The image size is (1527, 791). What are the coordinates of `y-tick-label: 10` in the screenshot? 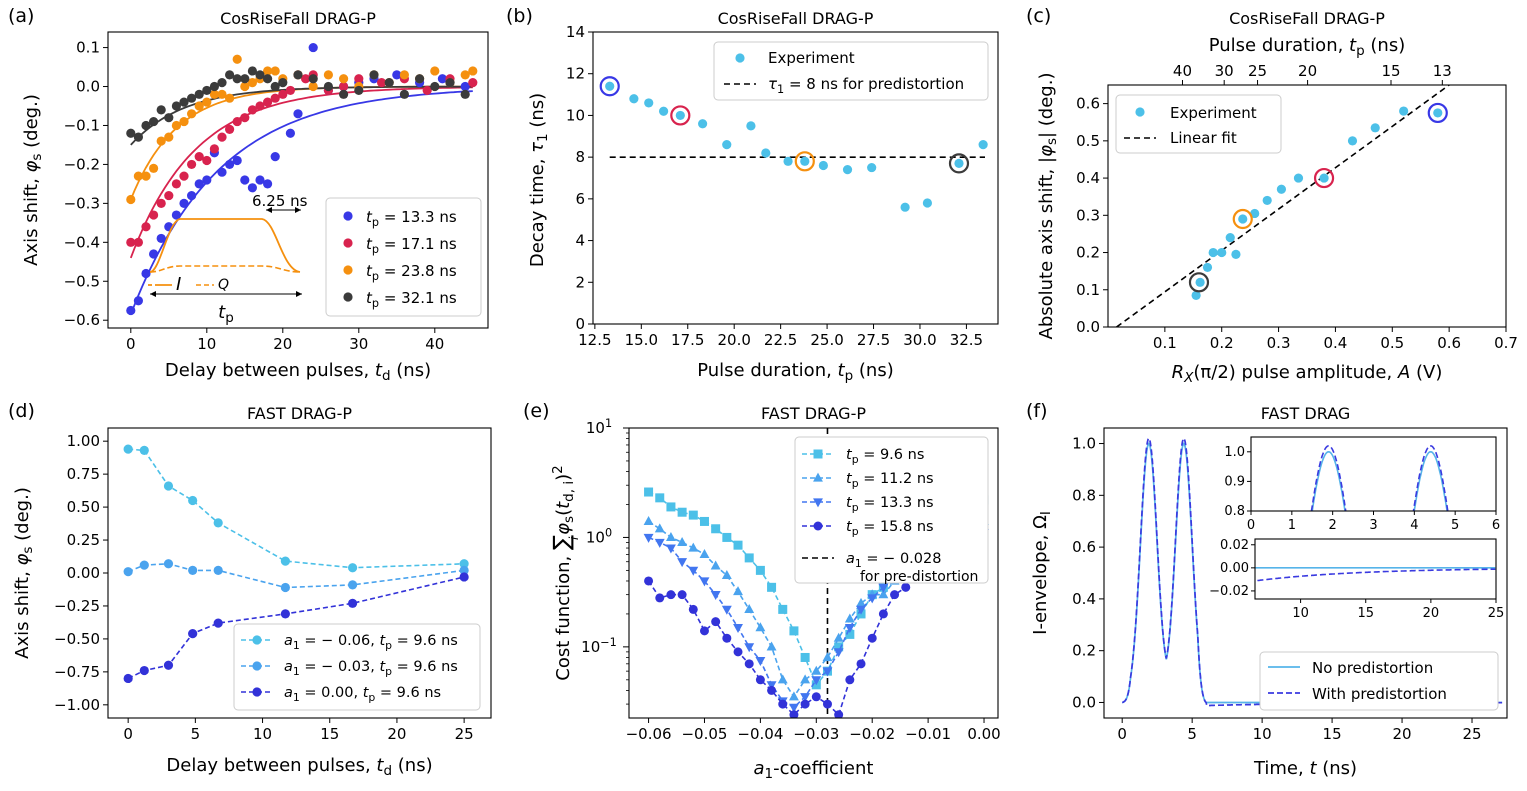 It's located at (575, 115).